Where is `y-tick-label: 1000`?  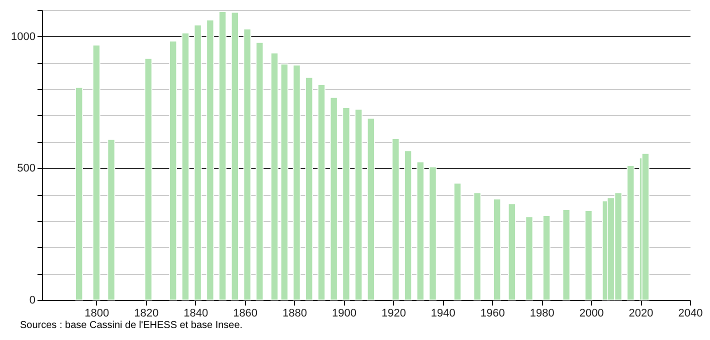 y-tick-label: 1000 is located at coordinates (23, 36).